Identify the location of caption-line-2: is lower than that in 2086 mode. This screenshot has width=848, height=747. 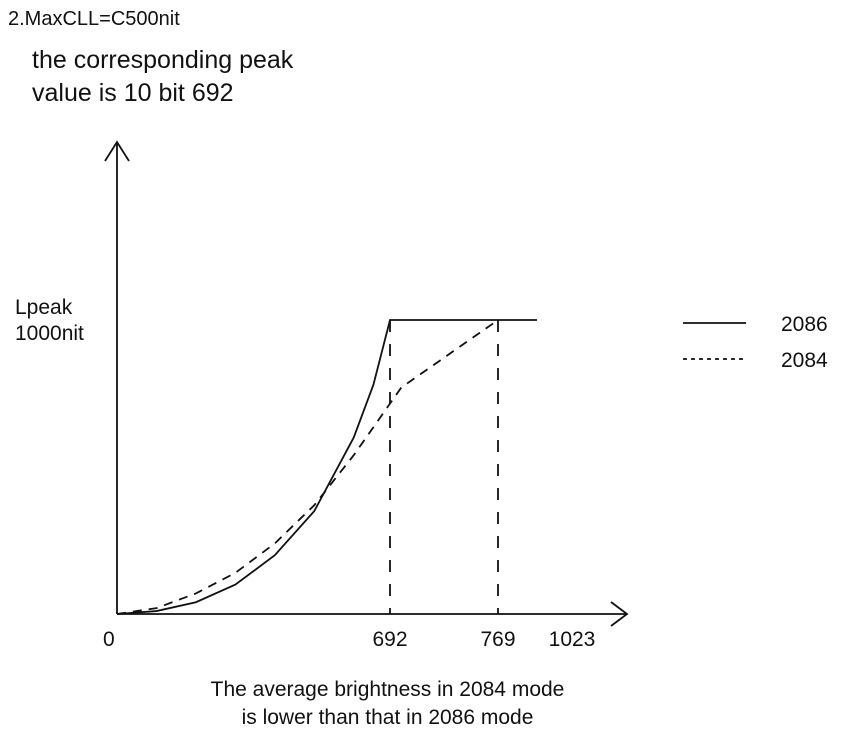
(387, 717).